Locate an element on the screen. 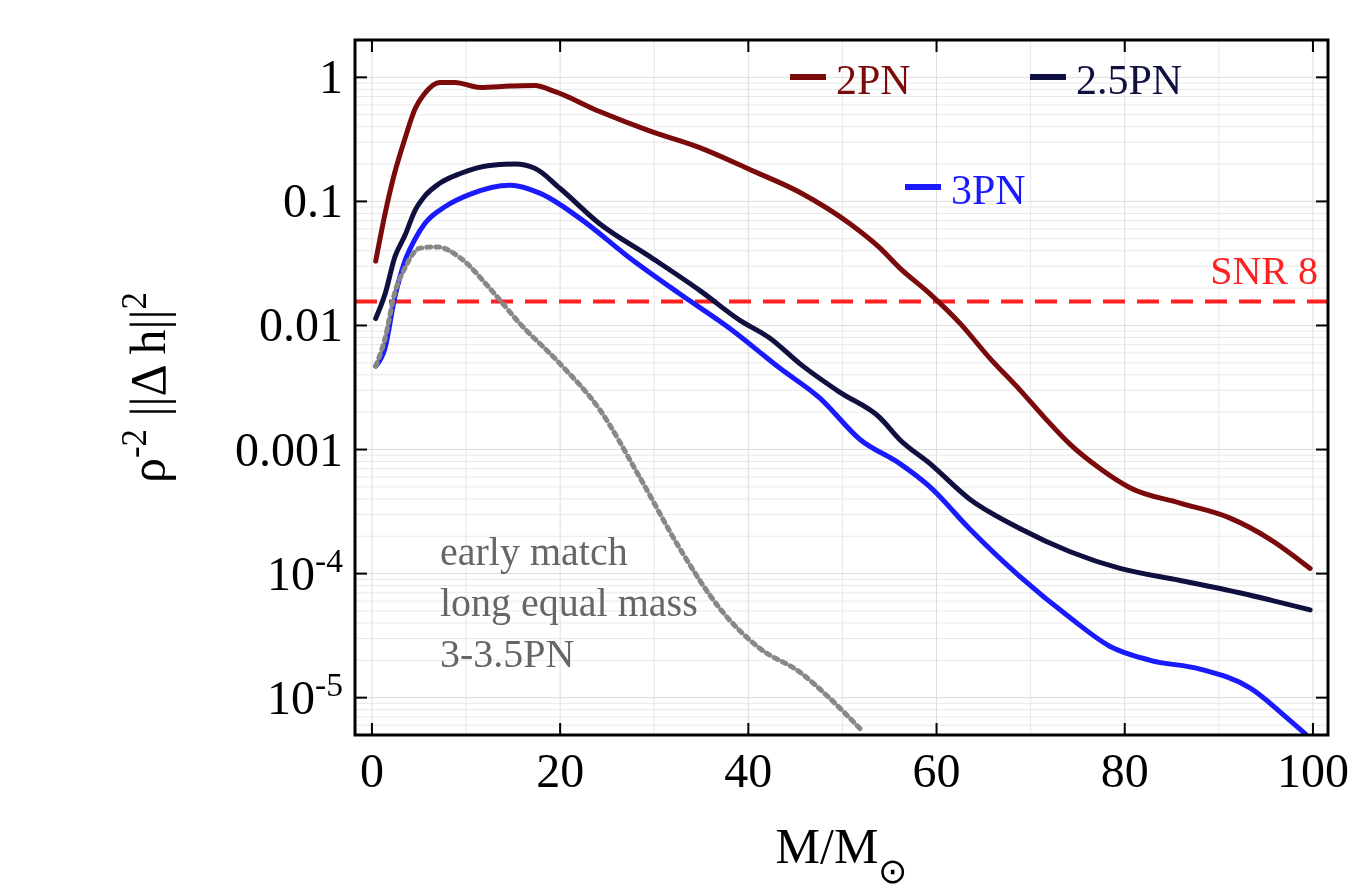 The width and height of the screenshot is (1371, 891). legend-label: 2.5PN is located at coordinates (1129, 80).